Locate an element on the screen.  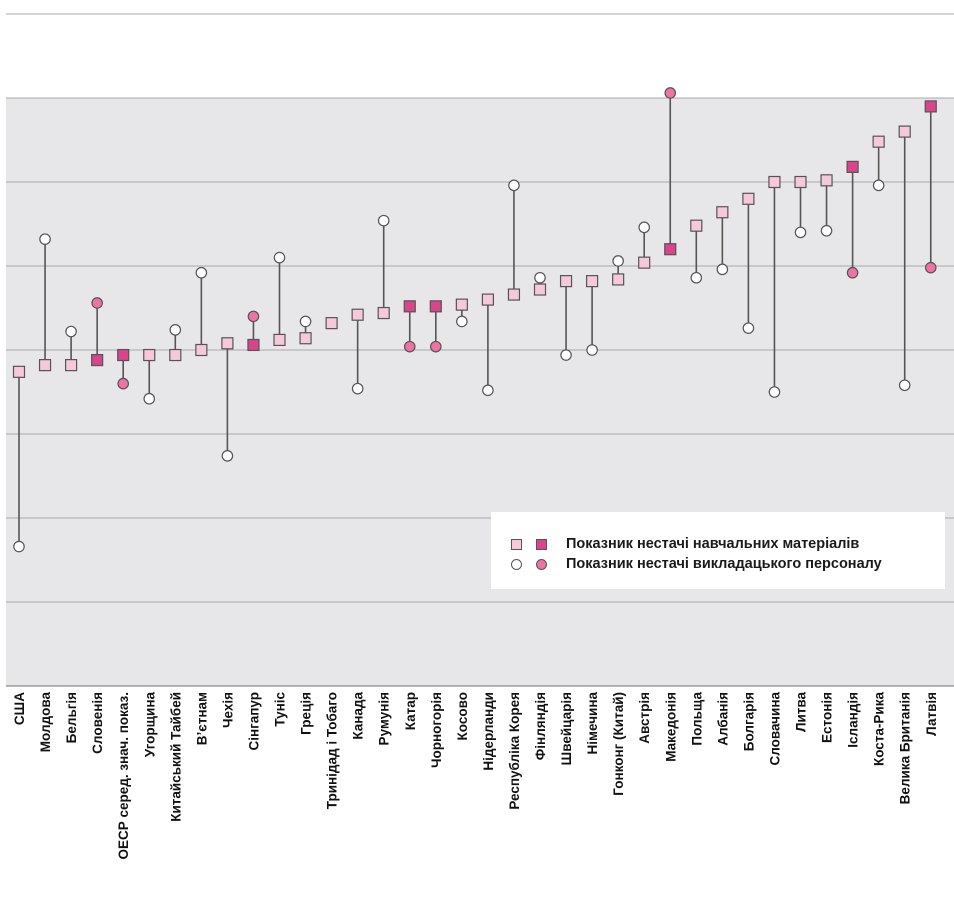
dark-circle-icon is located at coordinates (541, 564).